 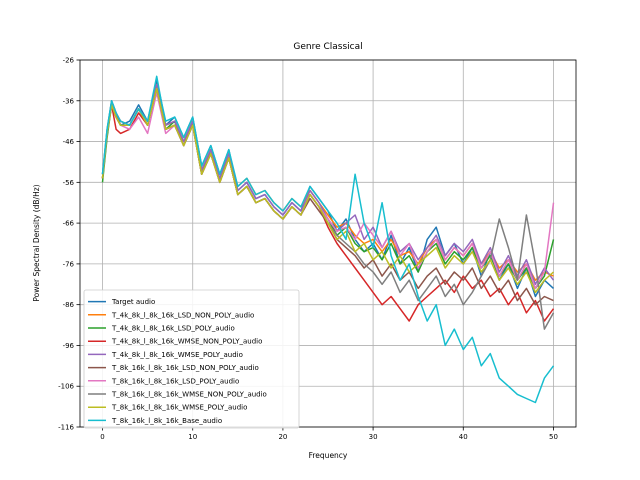 What do you see at coordinates (69, 61) in the screenshot?
I see `y-tick-label: -26` at bounding box center [69, 61].